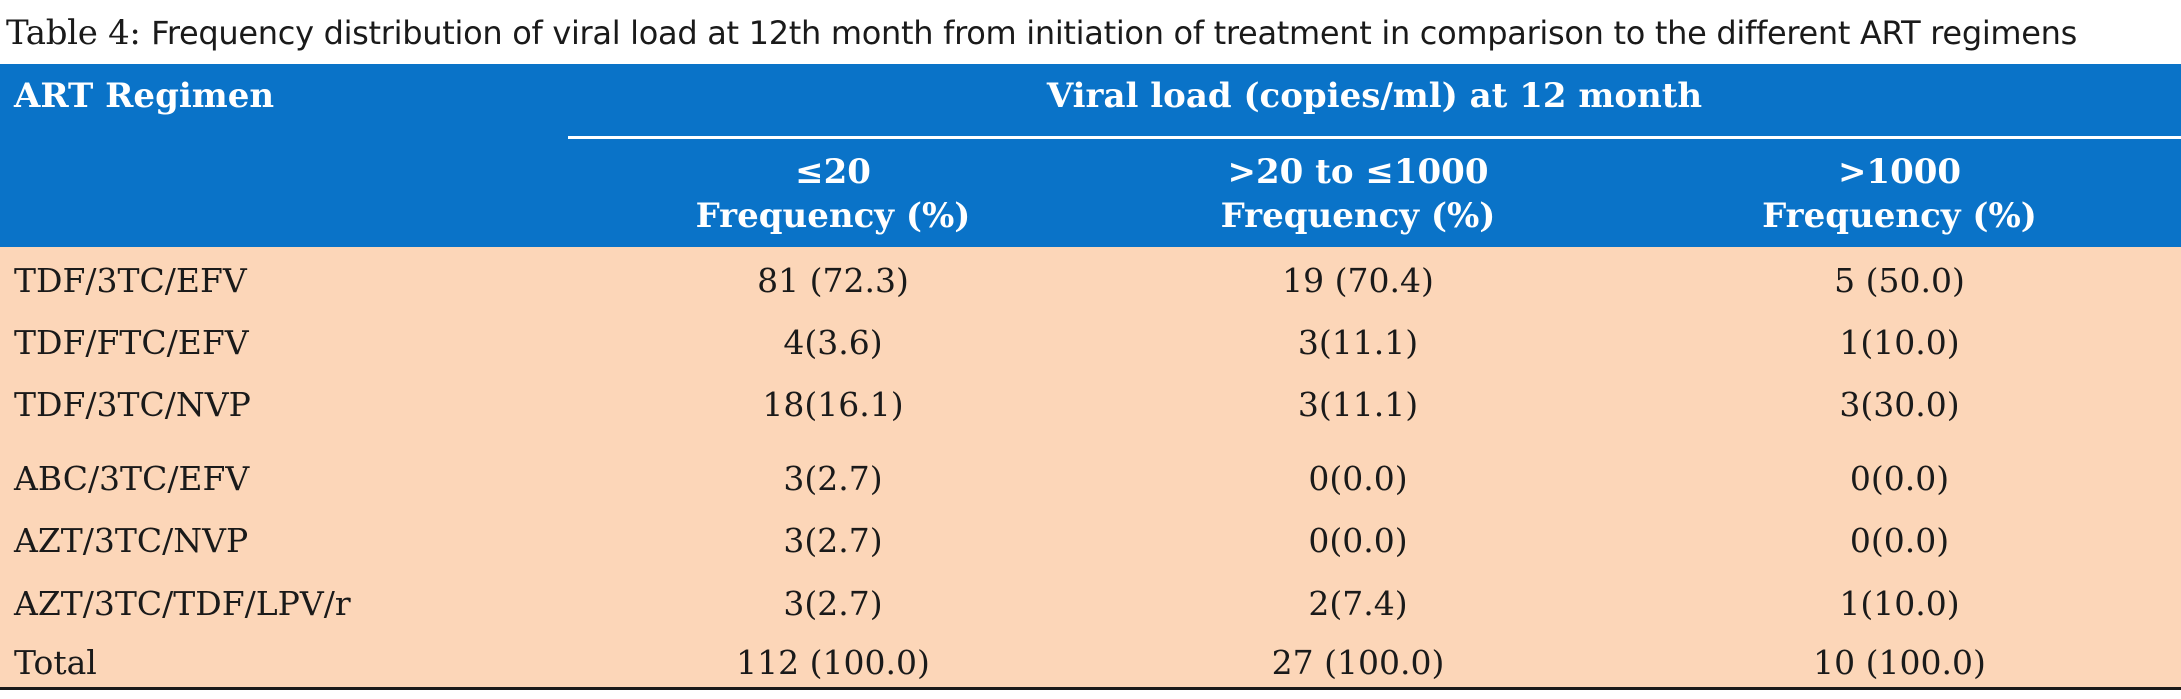 This screenshot has width=2181, height=699. What do you see at coordinates (1899, 662) in the screenshot?
I see `value-cell: 10 (100.0)` at bounding box center [1899, 662].